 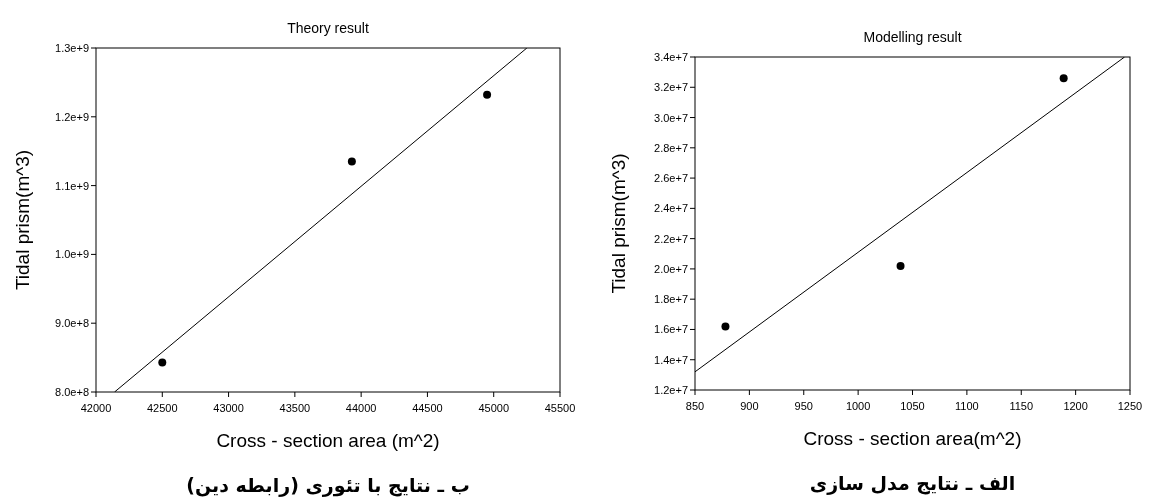 What do you see at coordinates (494, 408) in the screenshot?
I see `x-tick-label: 45000` at bounding box center [494, 408].